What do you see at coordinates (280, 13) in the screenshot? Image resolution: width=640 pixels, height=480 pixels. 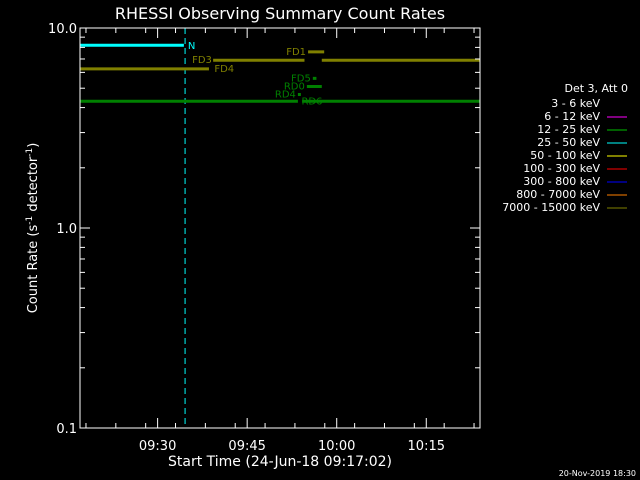 I see `chart-title: RHESSI Observing Summary Count Rates` at bounding box center [280, 13].